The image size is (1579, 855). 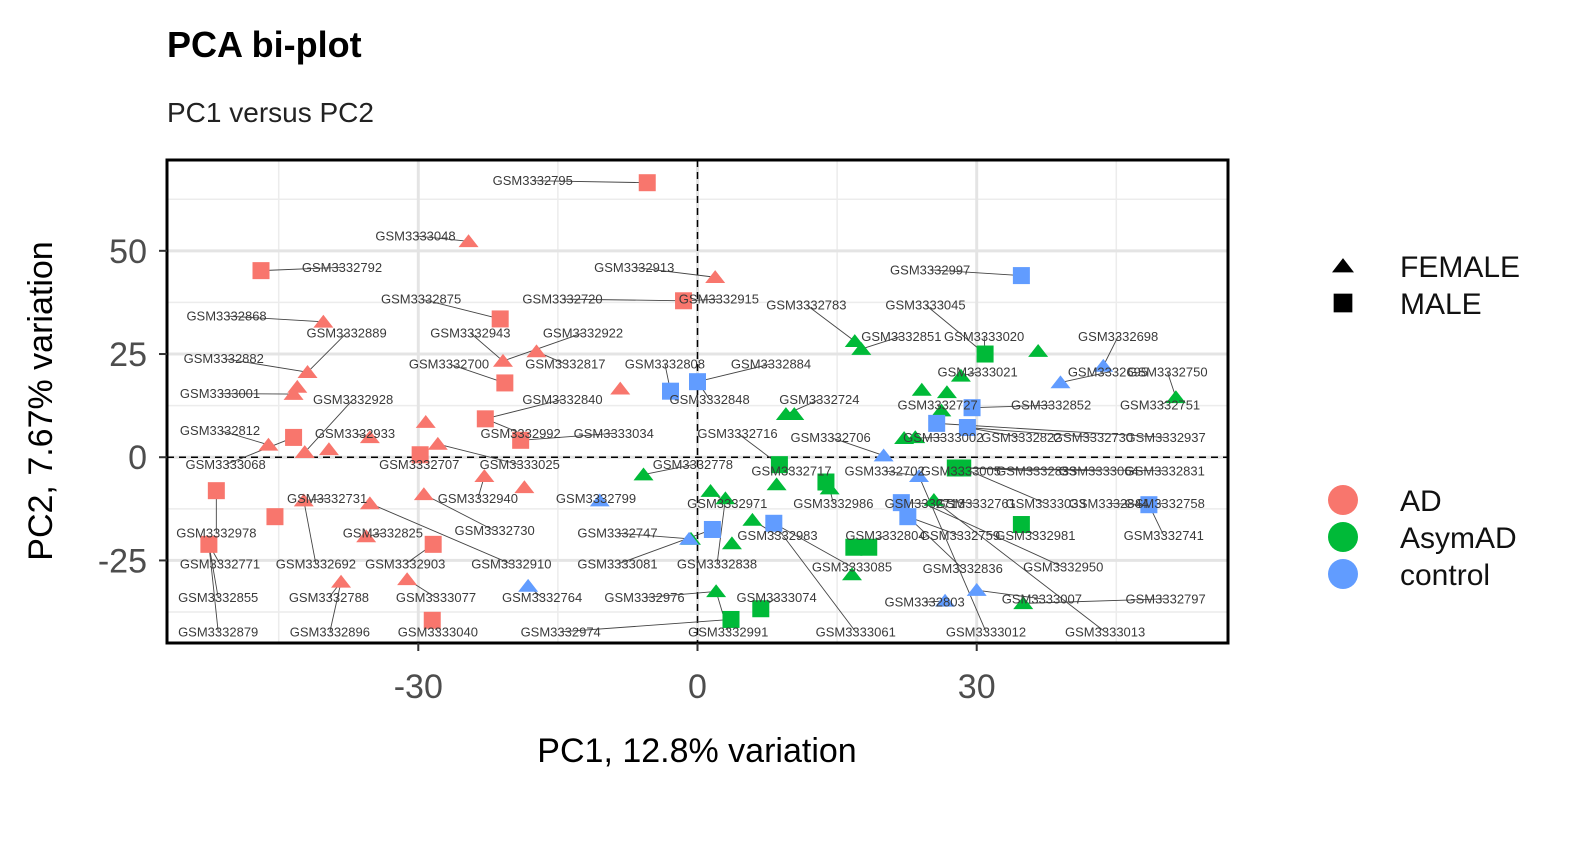 I want to click on x-tick-label: -30, so click(x=418, y=687).